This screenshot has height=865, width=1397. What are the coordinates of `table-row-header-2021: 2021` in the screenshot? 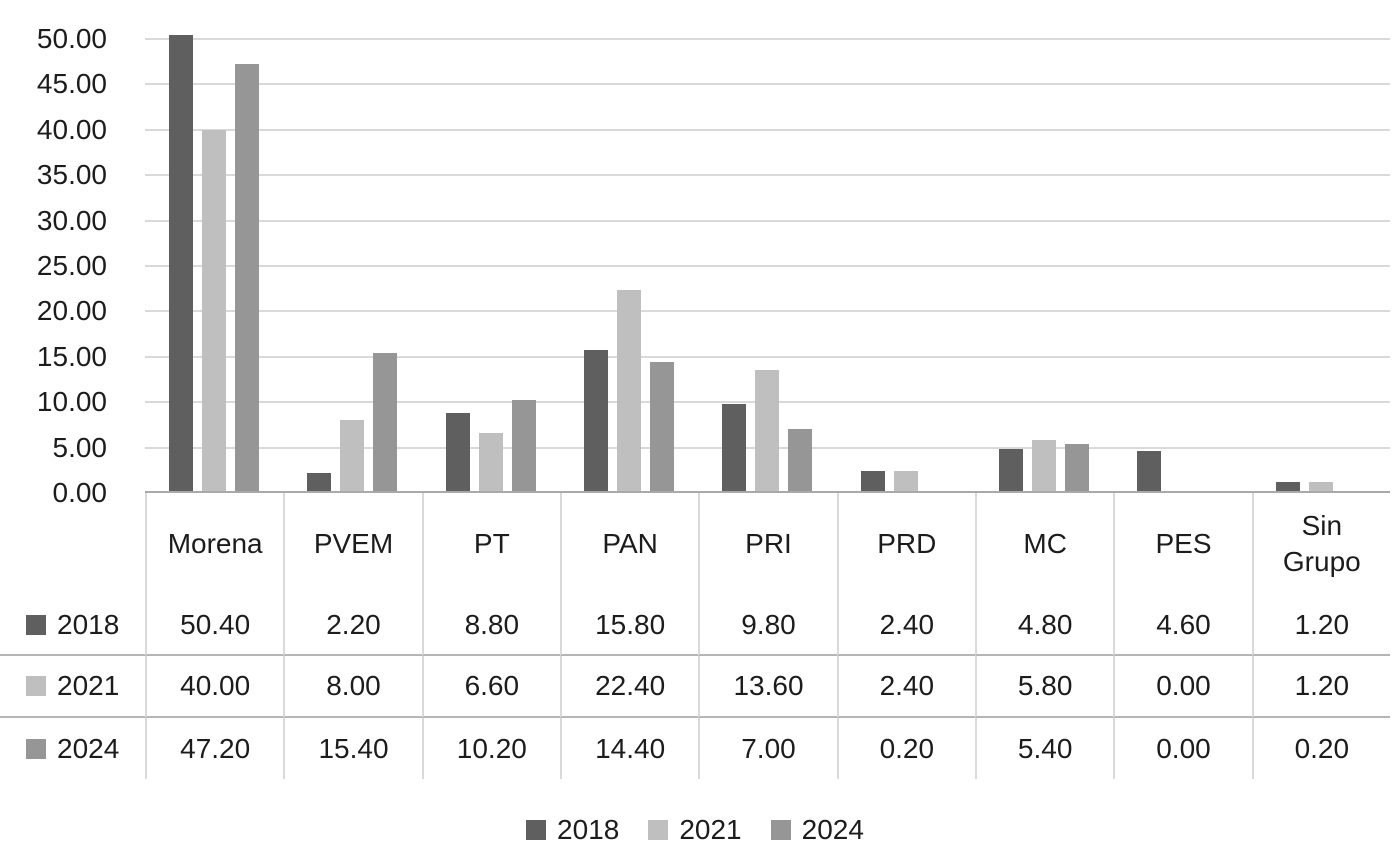 It's located at (72, 687).